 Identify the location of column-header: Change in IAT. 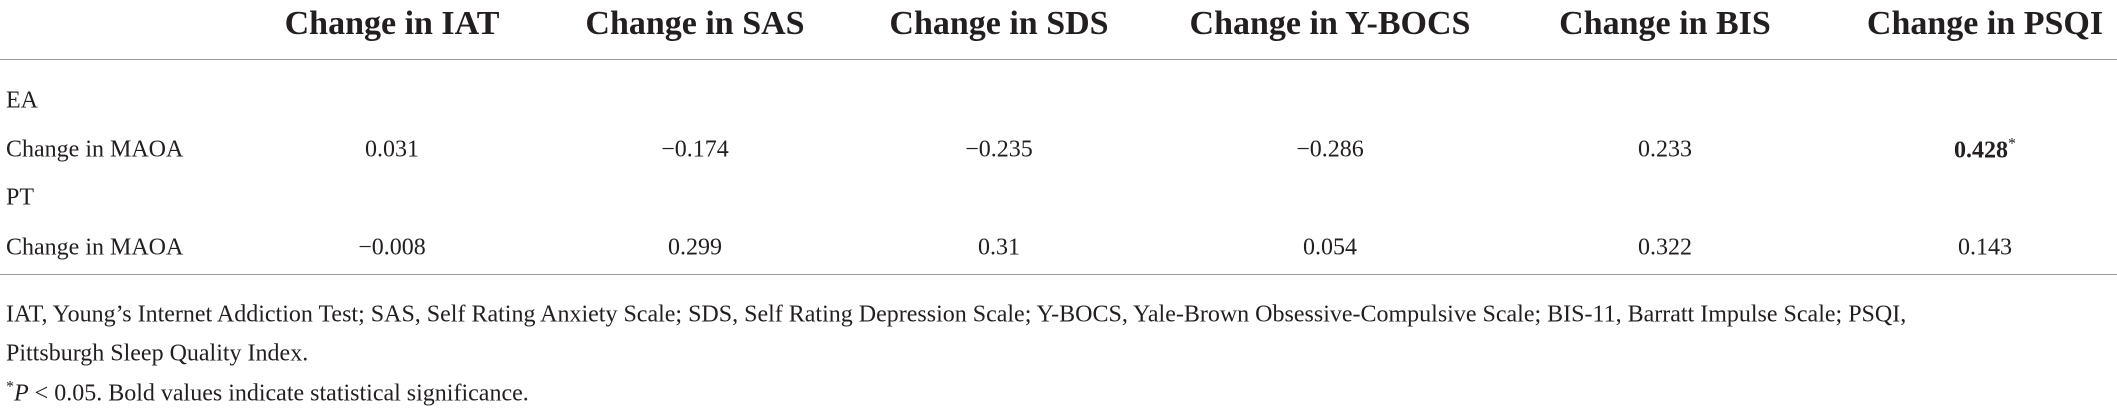
(392, 23).